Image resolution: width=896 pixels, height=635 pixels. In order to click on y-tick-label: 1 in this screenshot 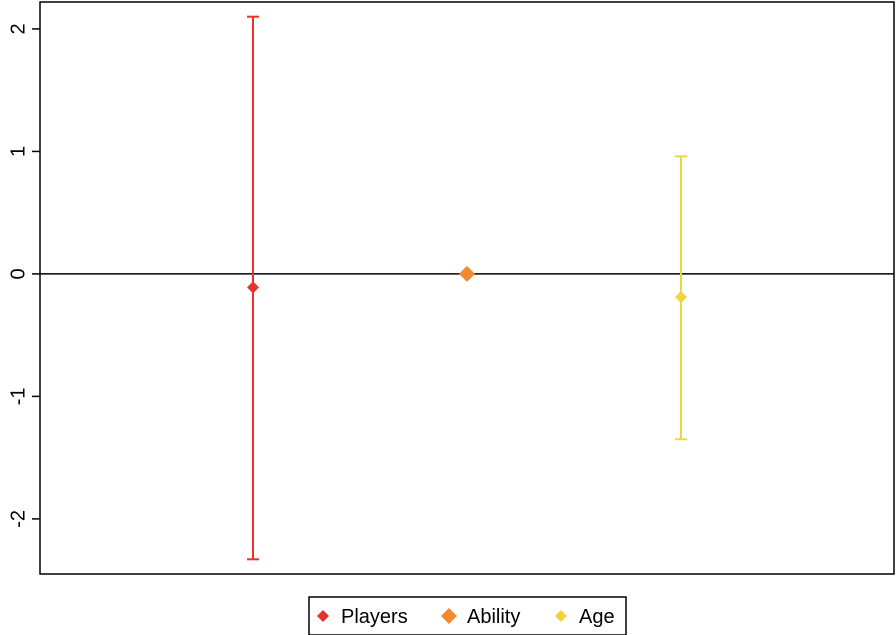, I will do `click(18, 151)`.